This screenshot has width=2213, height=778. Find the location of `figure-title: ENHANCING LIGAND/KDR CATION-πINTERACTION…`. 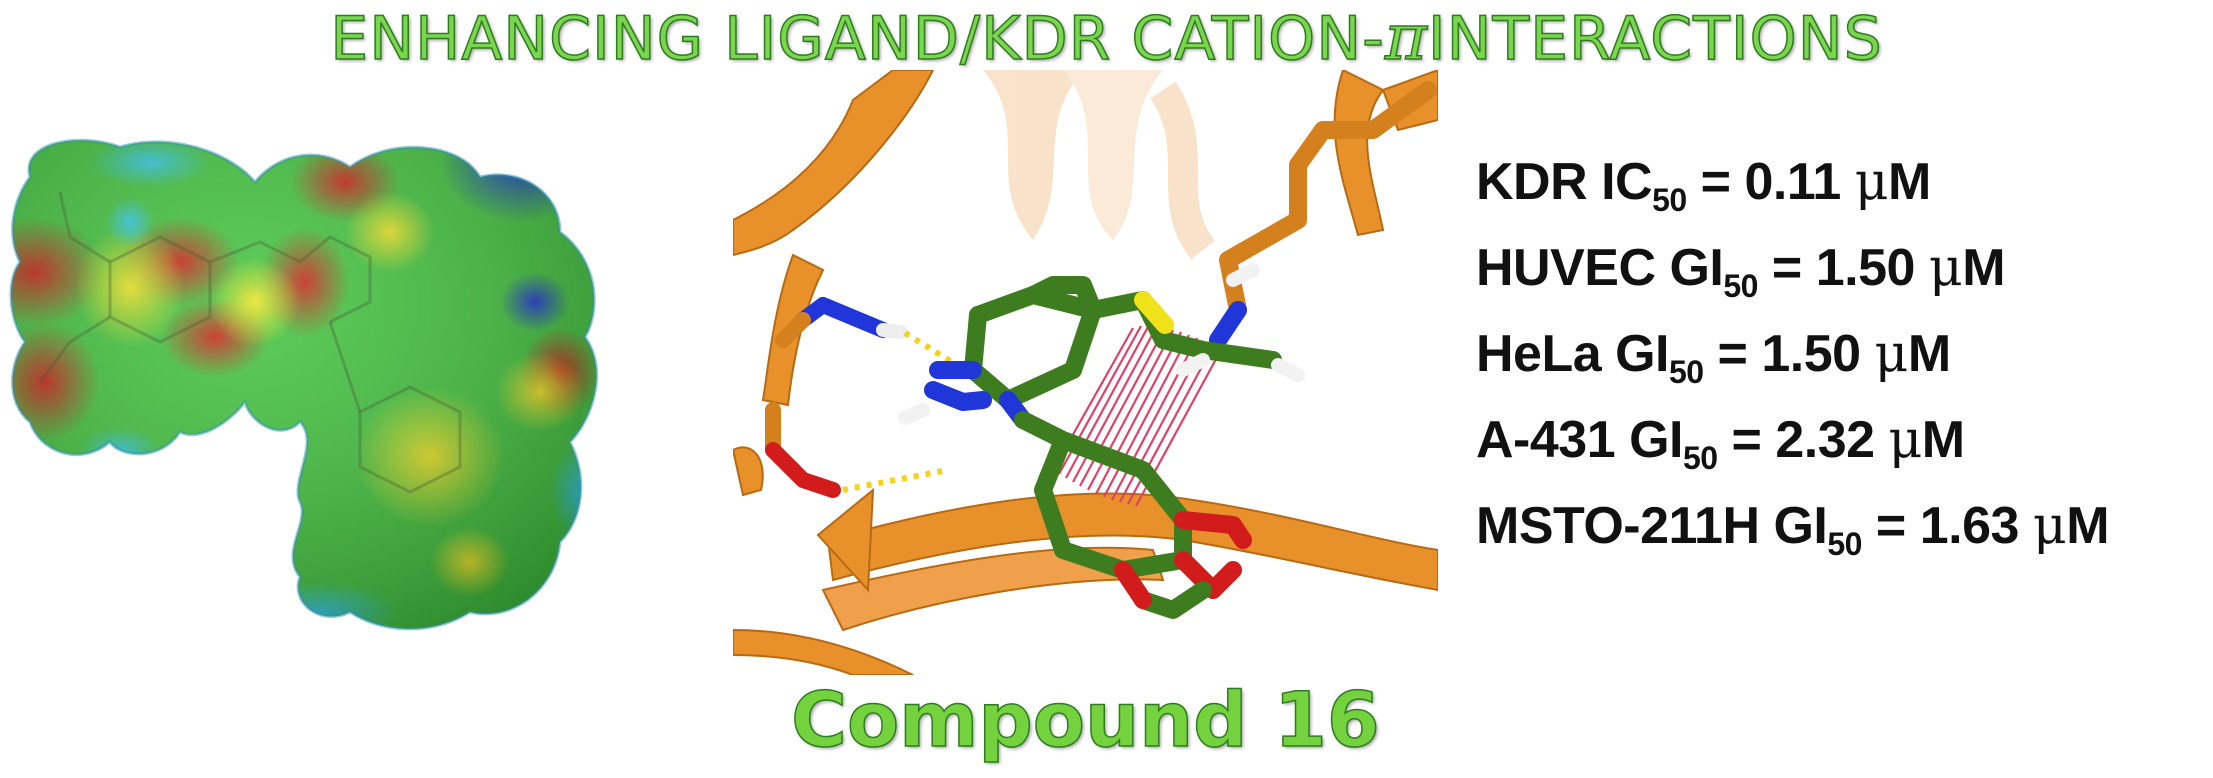

figure-title: ENHANCING LIGAND/KDR CATION-πINTERACTION… is located at coordinates (1106, 38).